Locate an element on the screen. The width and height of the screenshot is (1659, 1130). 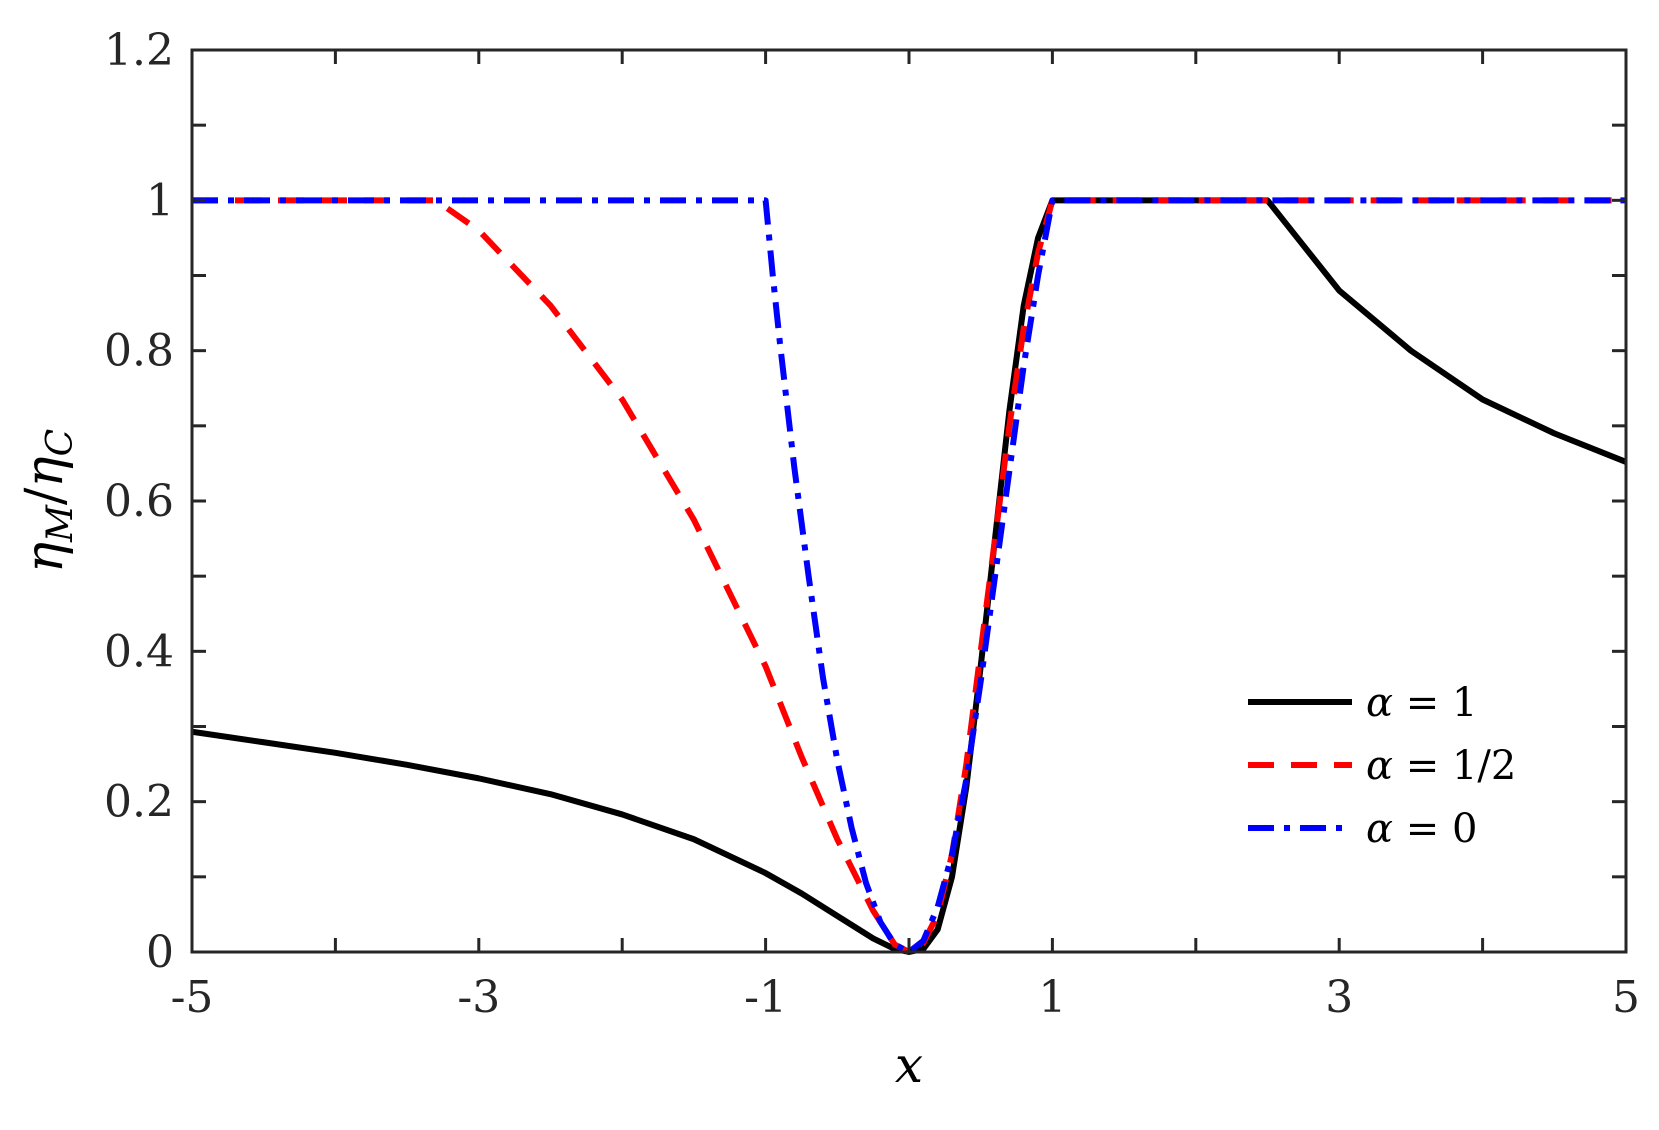
y-label-eta-1: η is located at coordinates (45, 557).